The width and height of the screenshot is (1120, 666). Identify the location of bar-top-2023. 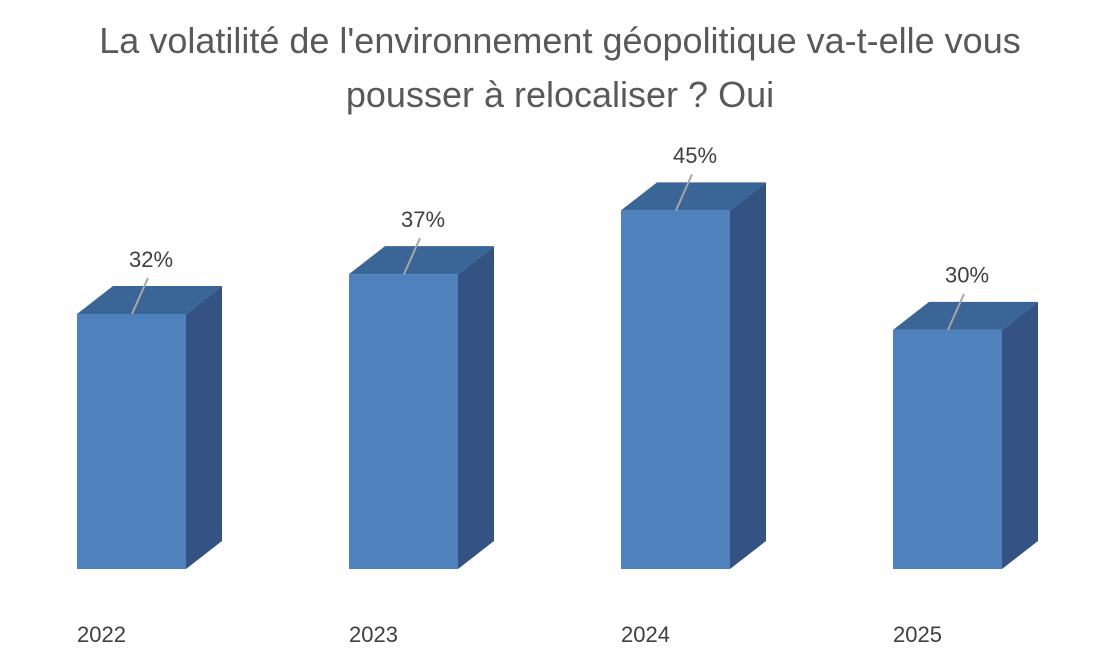
(421, 260).